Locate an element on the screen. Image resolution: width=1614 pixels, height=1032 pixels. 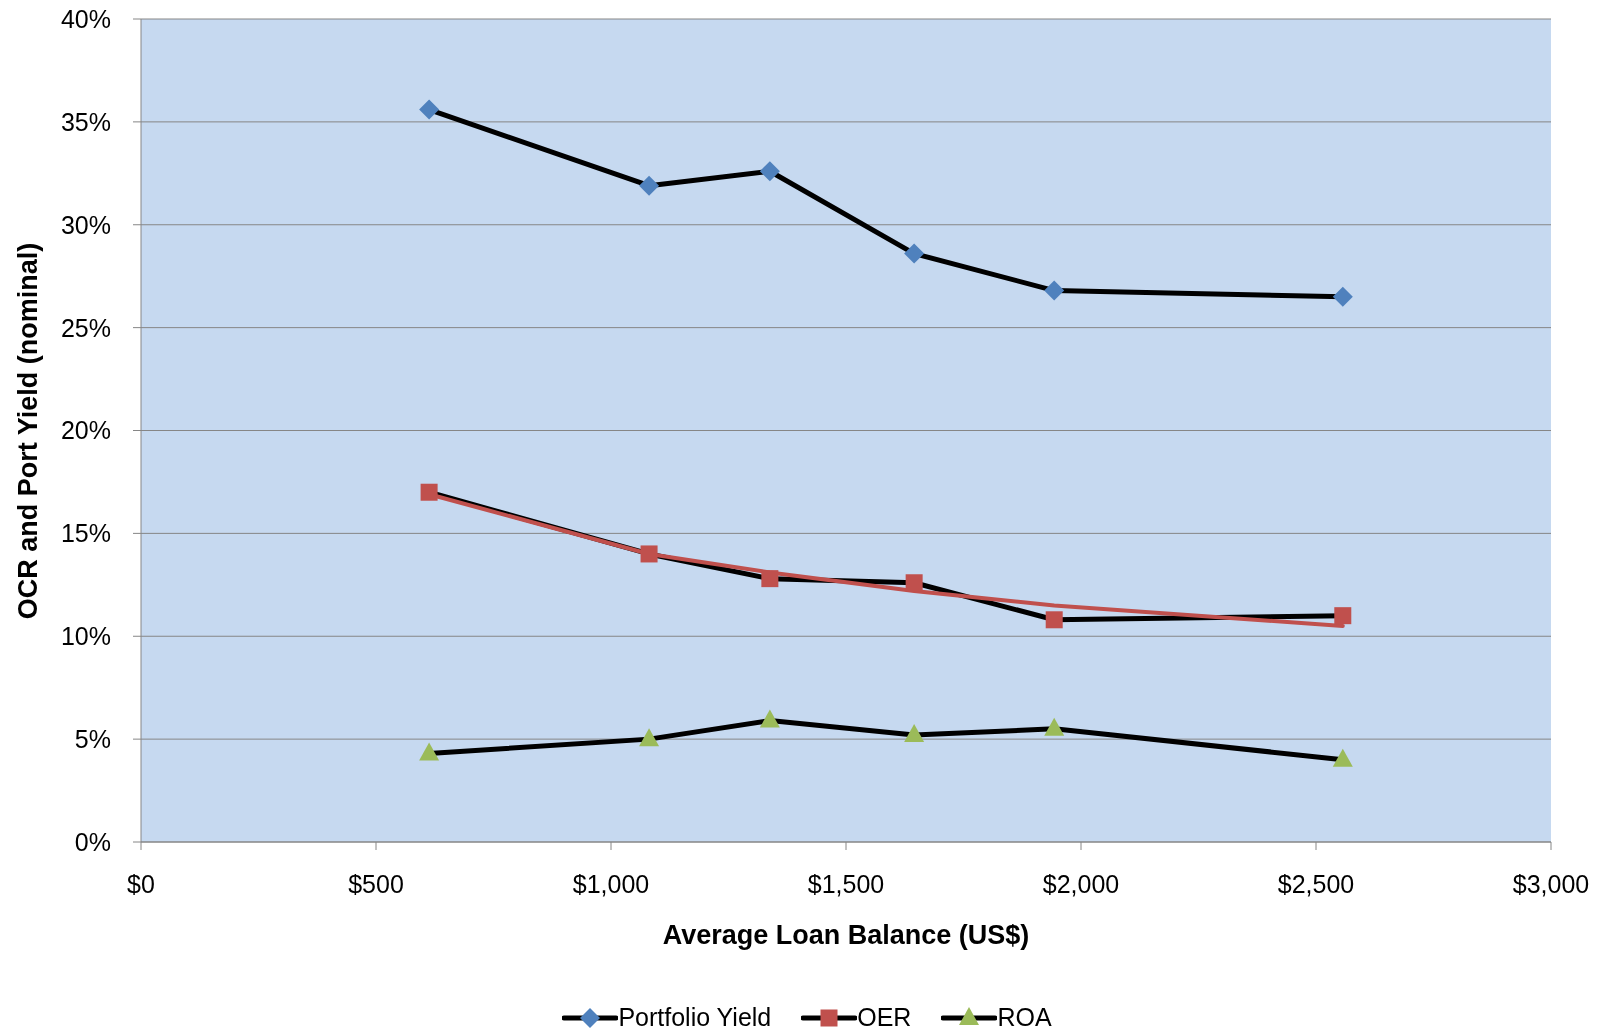
y-tick-label: 25% is located at coordinates (85, 327).